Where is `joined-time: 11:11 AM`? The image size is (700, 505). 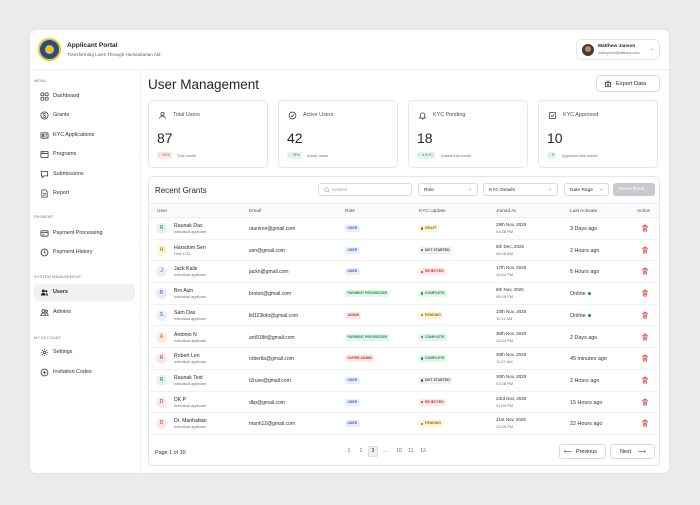
joined-time: 11:11 AM is located at coordinates (504, 318).